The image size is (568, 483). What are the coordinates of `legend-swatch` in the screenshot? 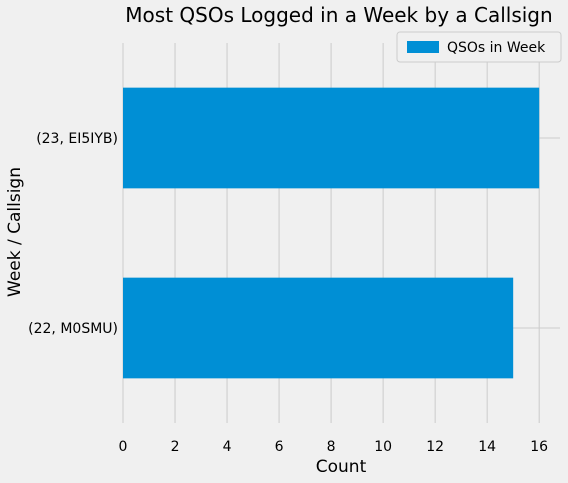 It's located at (423, 47).